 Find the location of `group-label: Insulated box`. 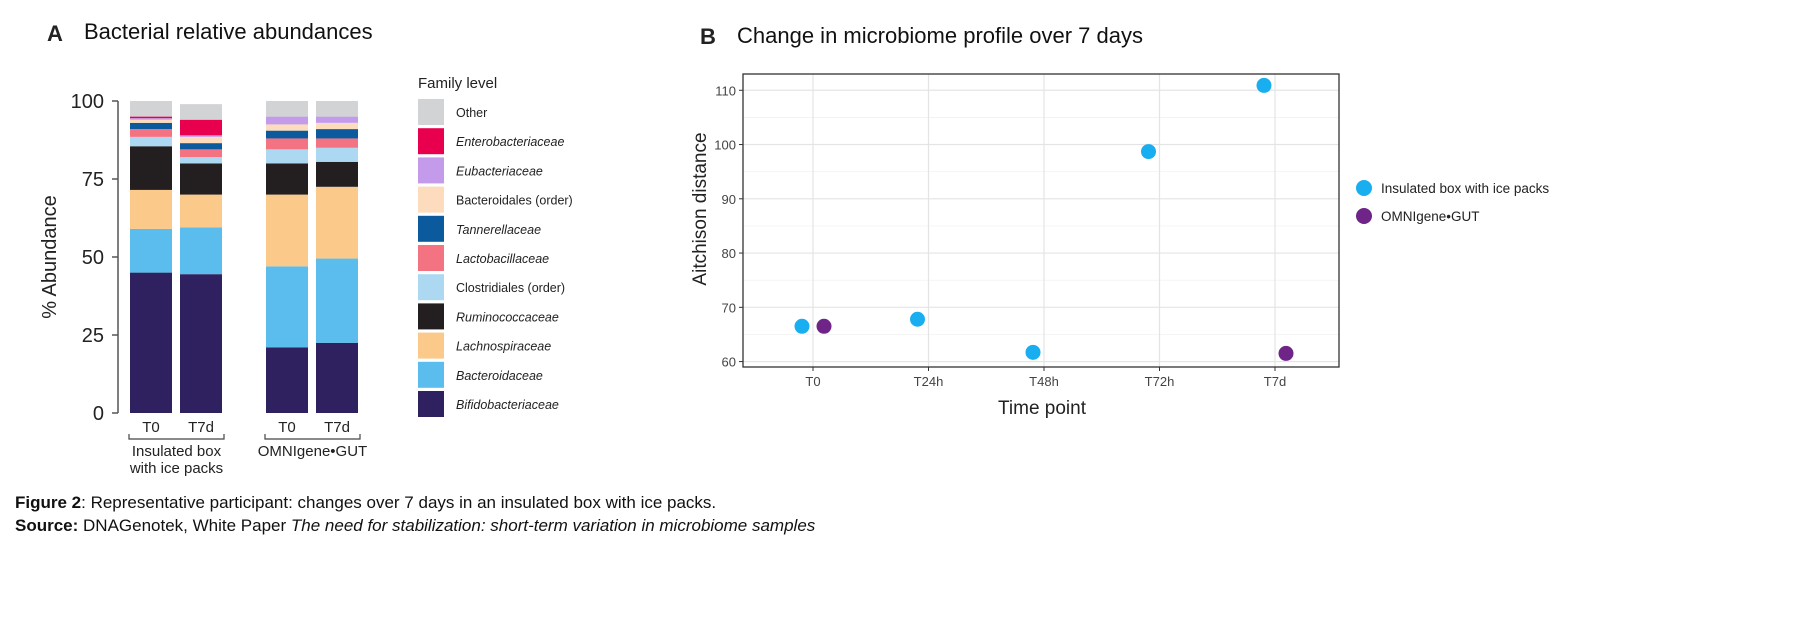

group-label: Insulated box is located at coordinates (177, 451).